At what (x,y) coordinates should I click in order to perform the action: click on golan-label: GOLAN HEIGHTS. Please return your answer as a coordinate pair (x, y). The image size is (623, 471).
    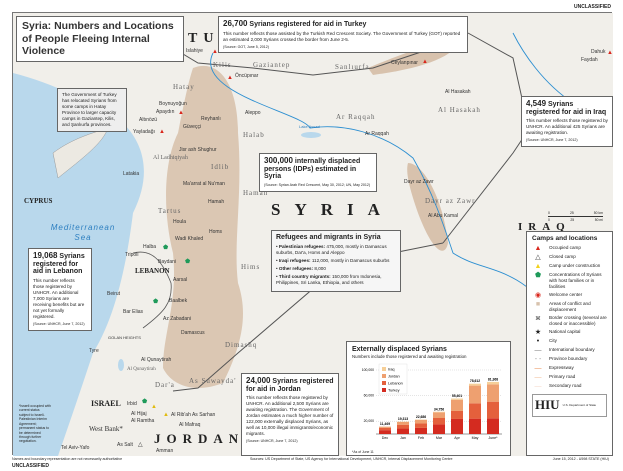
    Looking at the image, I should click on (124, 337).